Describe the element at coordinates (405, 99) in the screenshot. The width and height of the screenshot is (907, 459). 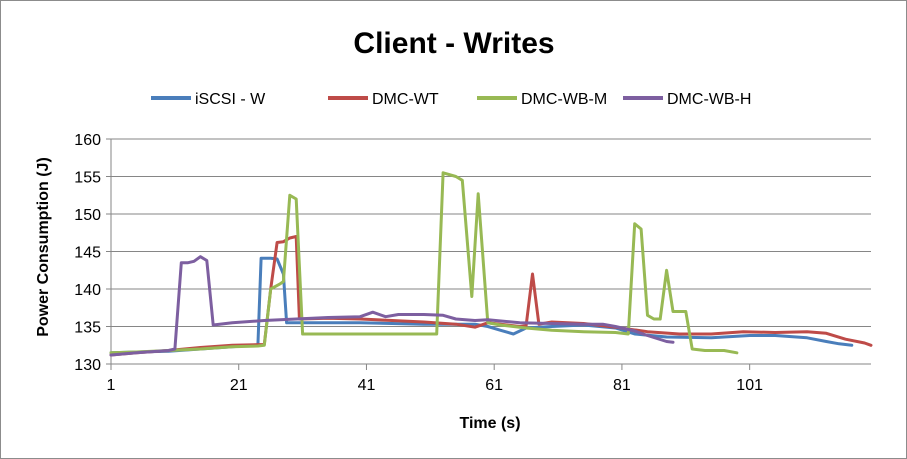
I see `legend-label-1: DMC-WT` at that location.